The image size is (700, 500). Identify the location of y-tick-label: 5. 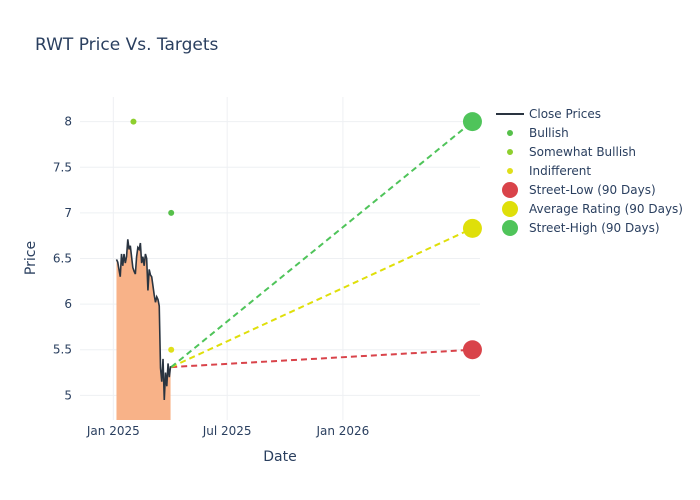
(68, 395).